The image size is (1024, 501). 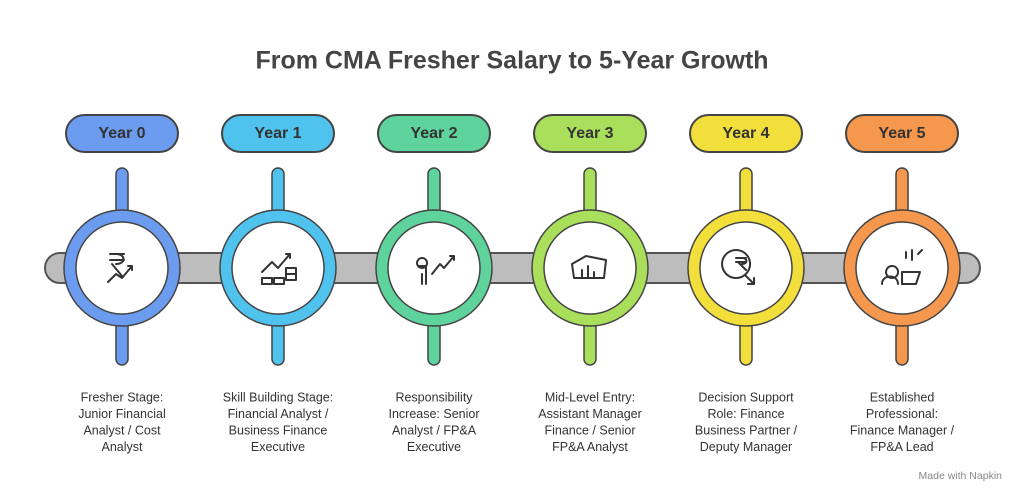 I want to click on year-label: Year 4, so click(x=745, y=133).